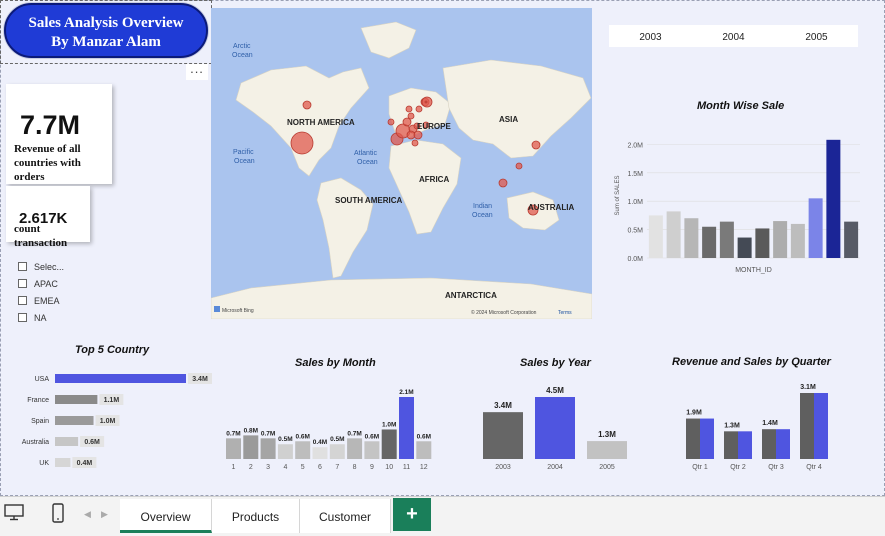 This screenshot has height=536, width=885. Describe the element at coordinates (555, 390) in the screenshot. I see `data-label: 4.5M` at that location.